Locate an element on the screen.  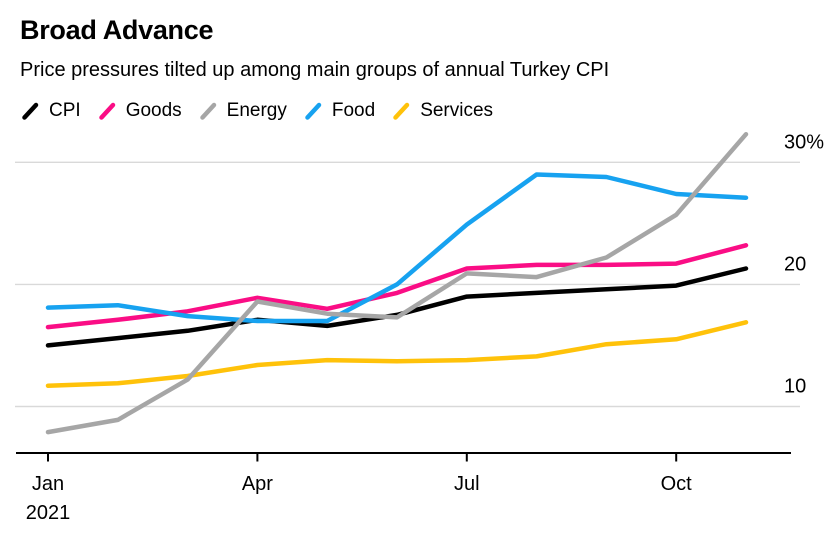
legend-label-food: Food is located at coordinates (353, 110).